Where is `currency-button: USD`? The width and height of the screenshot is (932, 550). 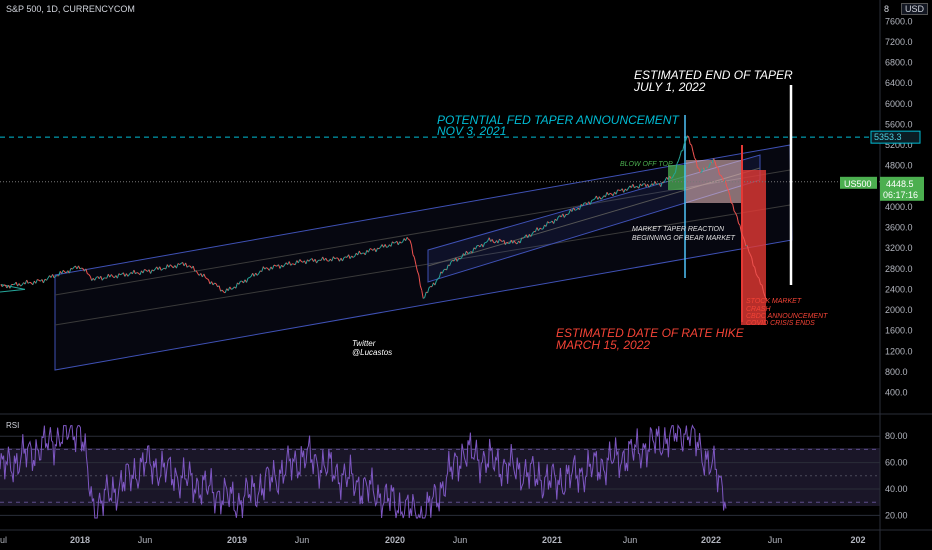 currency-button: USD is located at coordinates (914, 9).